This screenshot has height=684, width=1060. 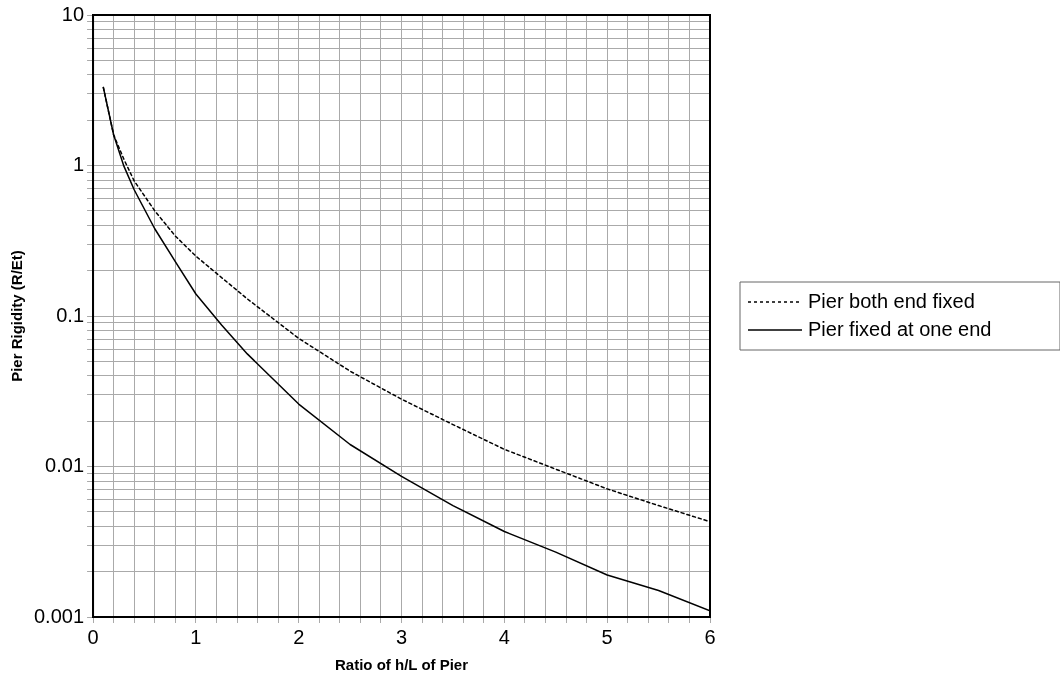 I want to click on y-tick-label: 0.1, so click(x=70, y=314).